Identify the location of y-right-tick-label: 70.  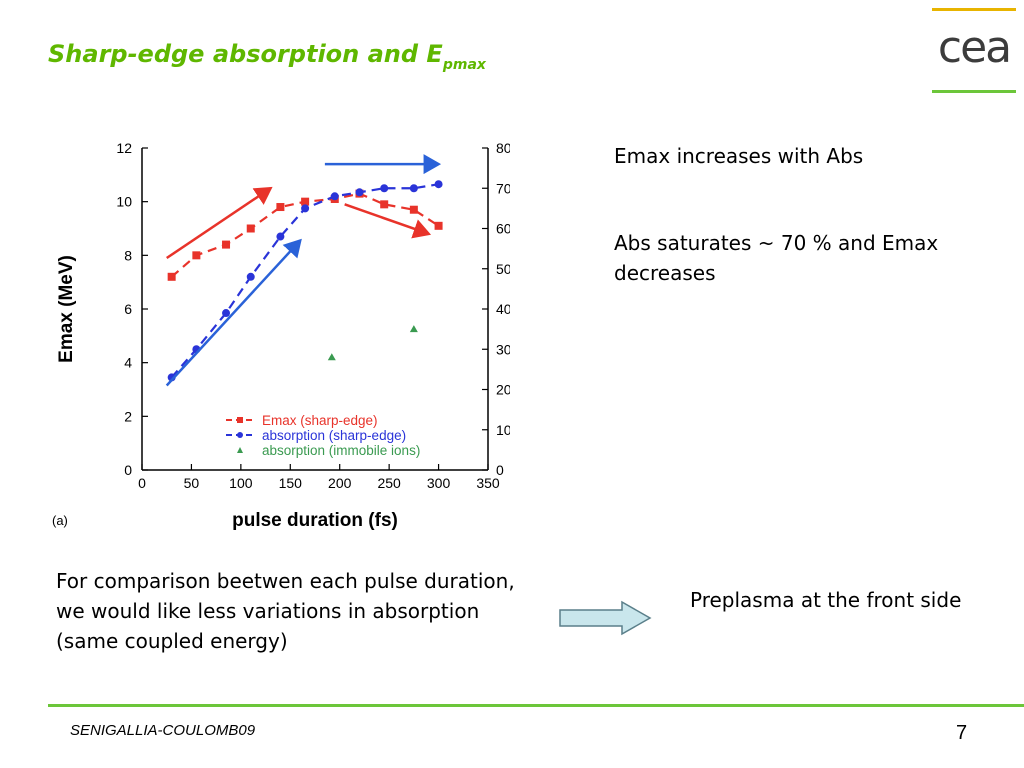
(503, 188).